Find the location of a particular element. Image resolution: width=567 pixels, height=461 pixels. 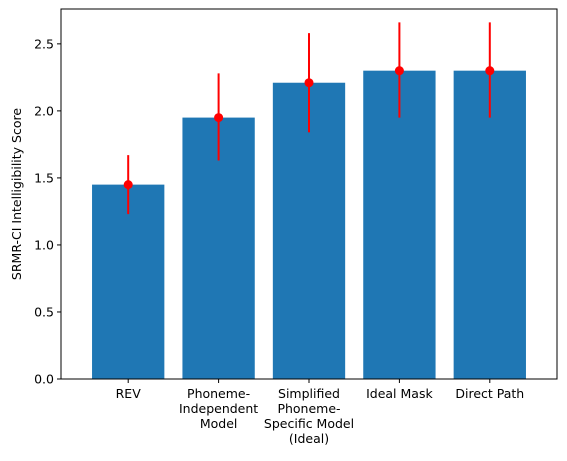

x-tick-label-2: Simplified Phoneme-Specific Model (Ideal) is located at coordinates (309, 416).